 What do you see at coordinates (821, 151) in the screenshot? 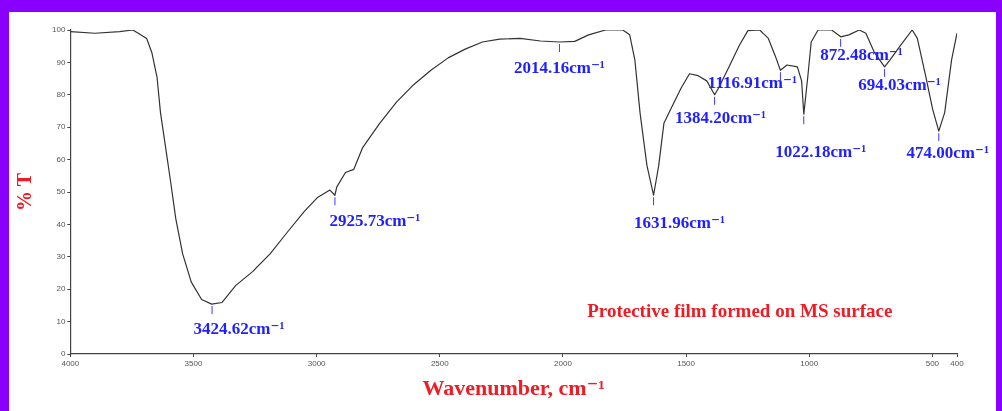
I see `annotation: 1022.18cm⁻¹` at bounding box center [821, 151].